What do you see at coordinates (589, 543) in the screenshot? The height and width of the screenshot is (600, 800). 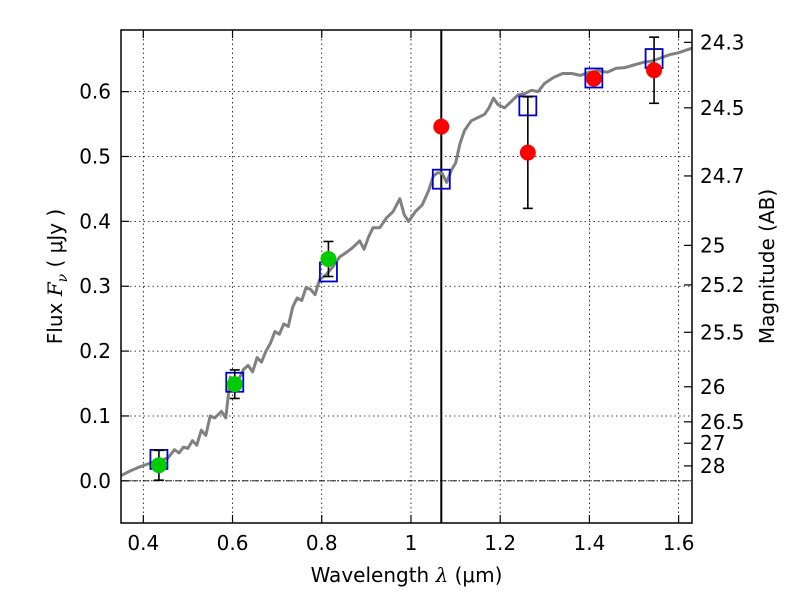 I see `x-tick-label: 1.4` at bounding box center [589, 543].